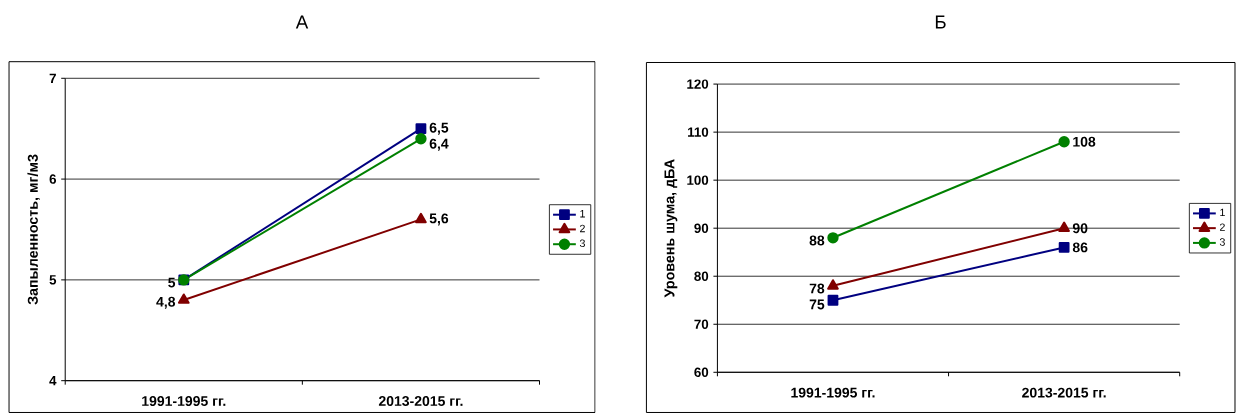 This screenshot has width=1238, height=413. What do you see at coordinates (698, 132) in the screenshot?
I see `y-tick-label: 110` at bounding box center [698, 132].